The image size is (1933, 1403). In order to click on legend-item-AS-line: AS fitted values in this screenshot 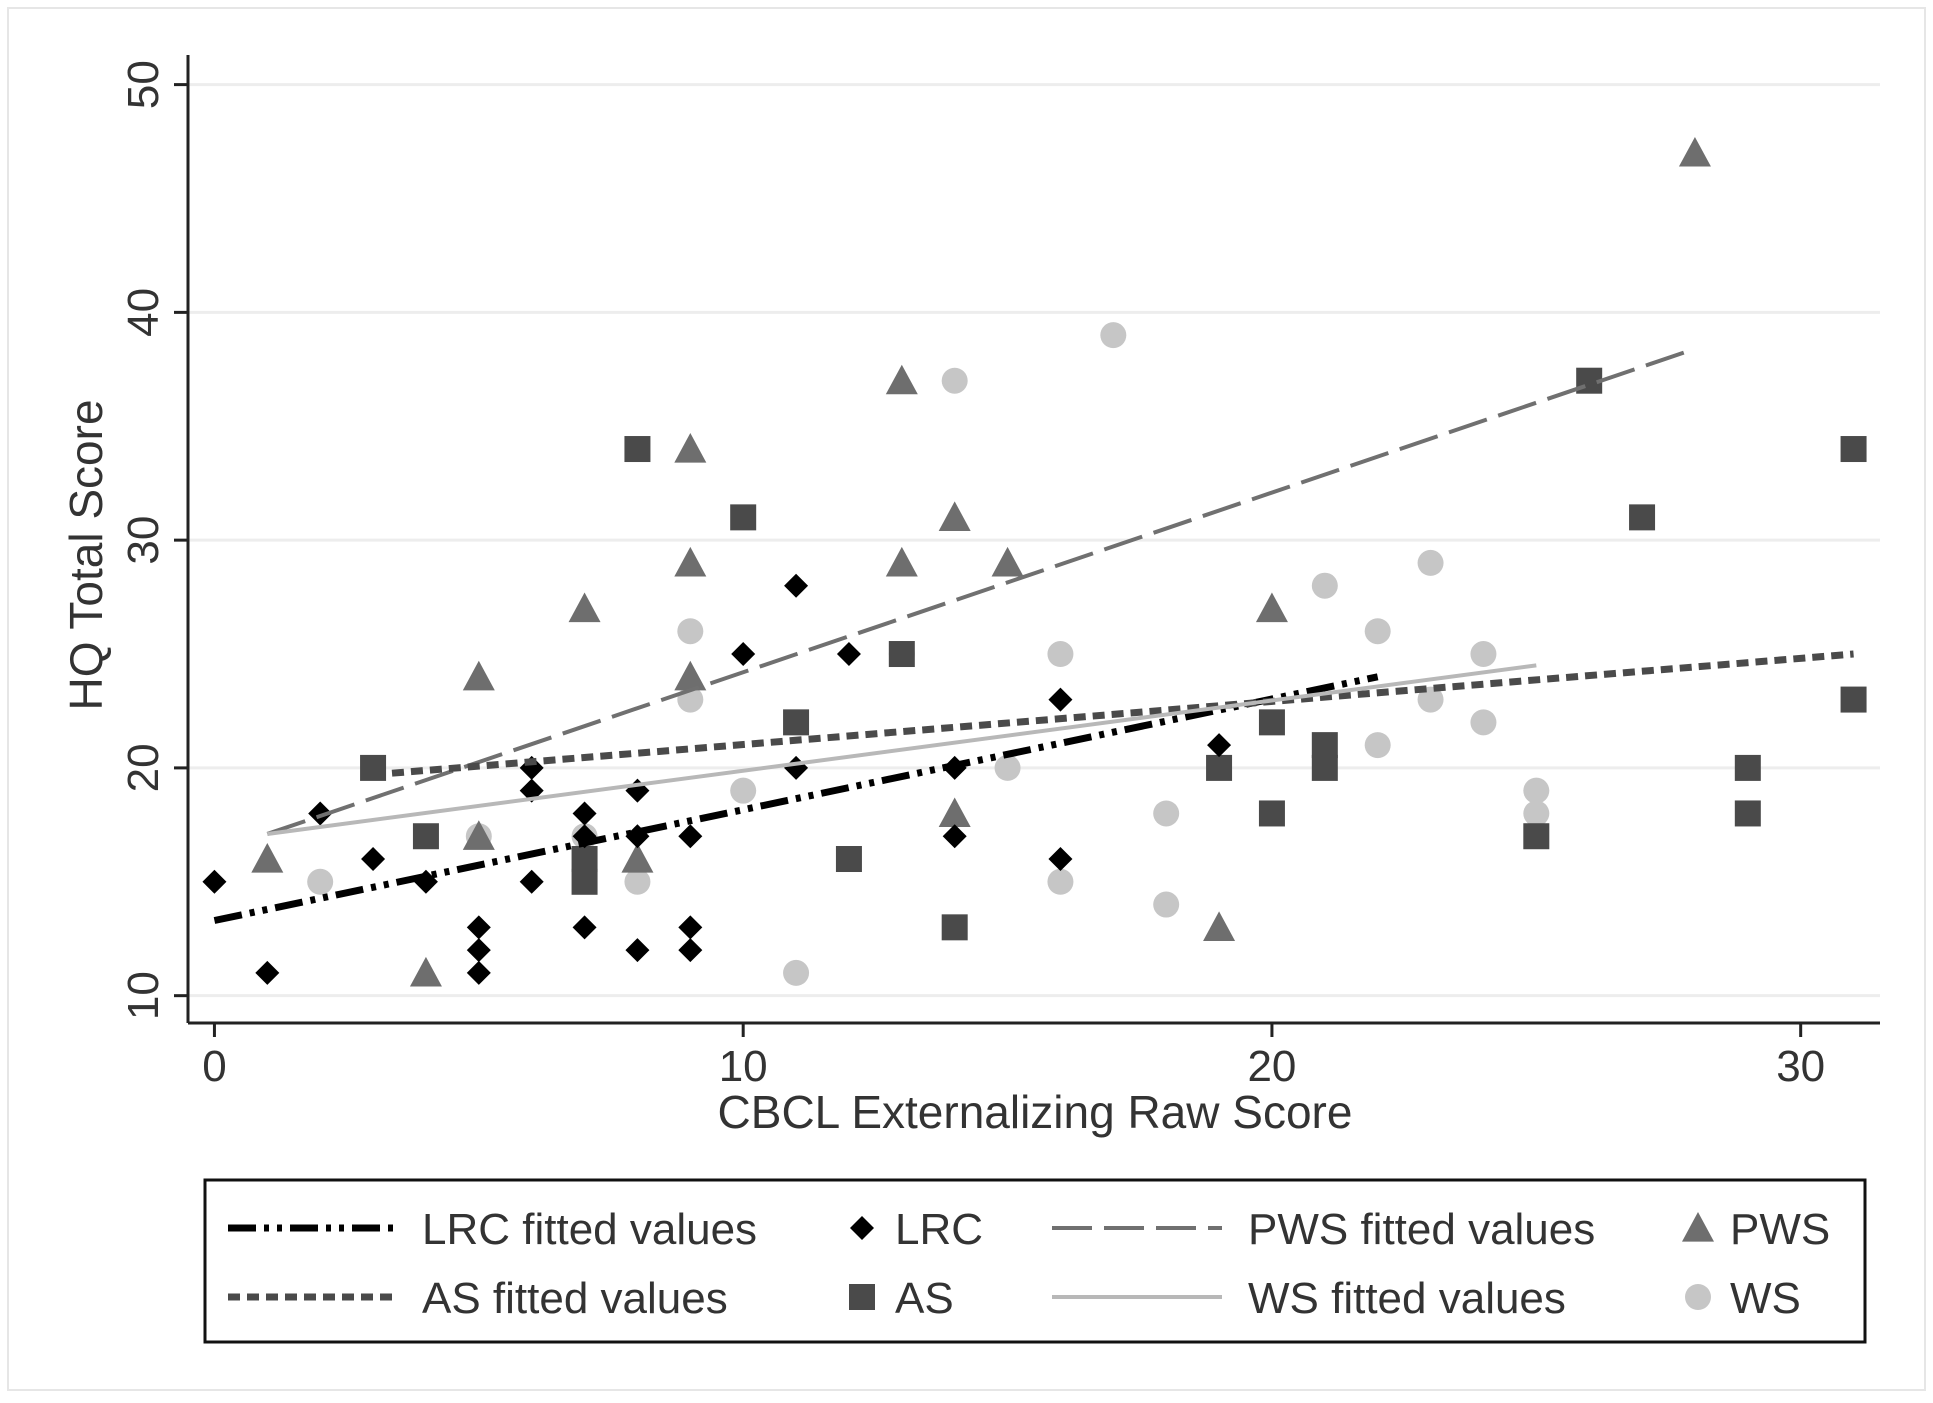, I will do `click(478, 1298)`.